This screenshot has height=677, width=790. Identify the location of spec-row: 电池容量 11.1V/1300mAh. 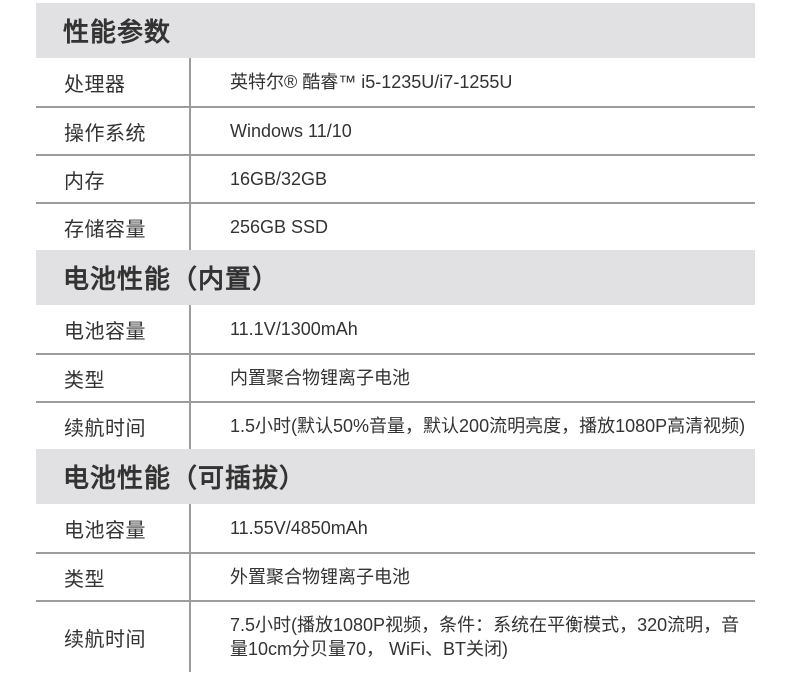
(395, 329).